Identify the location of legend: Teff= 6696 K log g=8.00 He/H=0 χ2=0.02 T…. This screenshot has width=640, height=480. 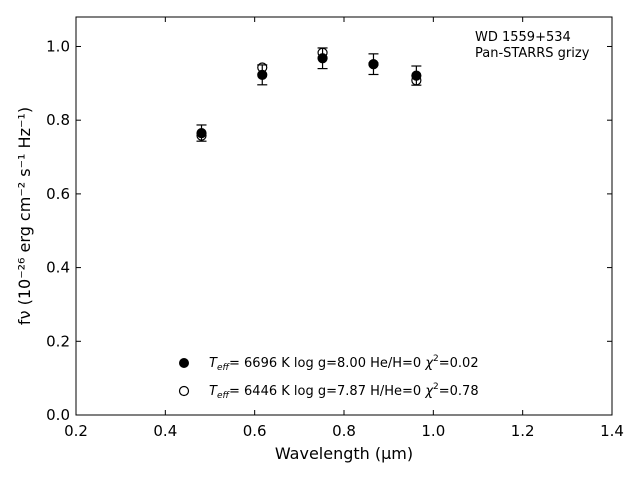
(328, 377).